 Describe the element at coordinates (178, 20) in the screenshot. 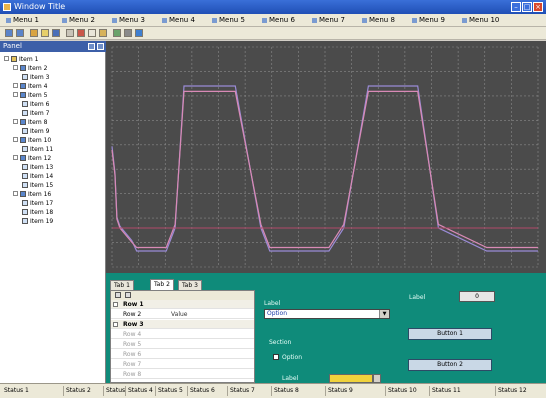

I see `menu-item-4: Menu 4` at that location.